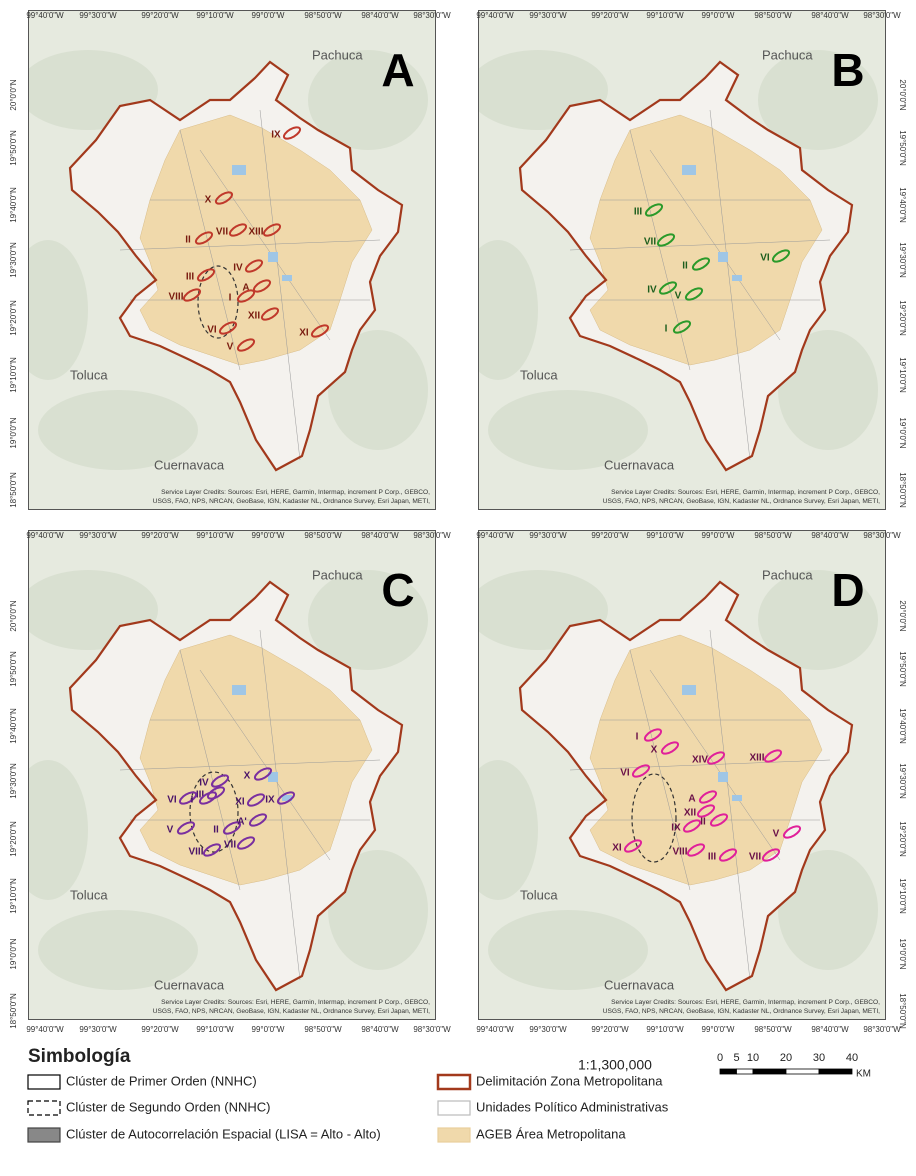  What do you see at coordinates (270, 800) in the screenshot?
I see `cluster-label: IX` at bounding box center [270, 800].